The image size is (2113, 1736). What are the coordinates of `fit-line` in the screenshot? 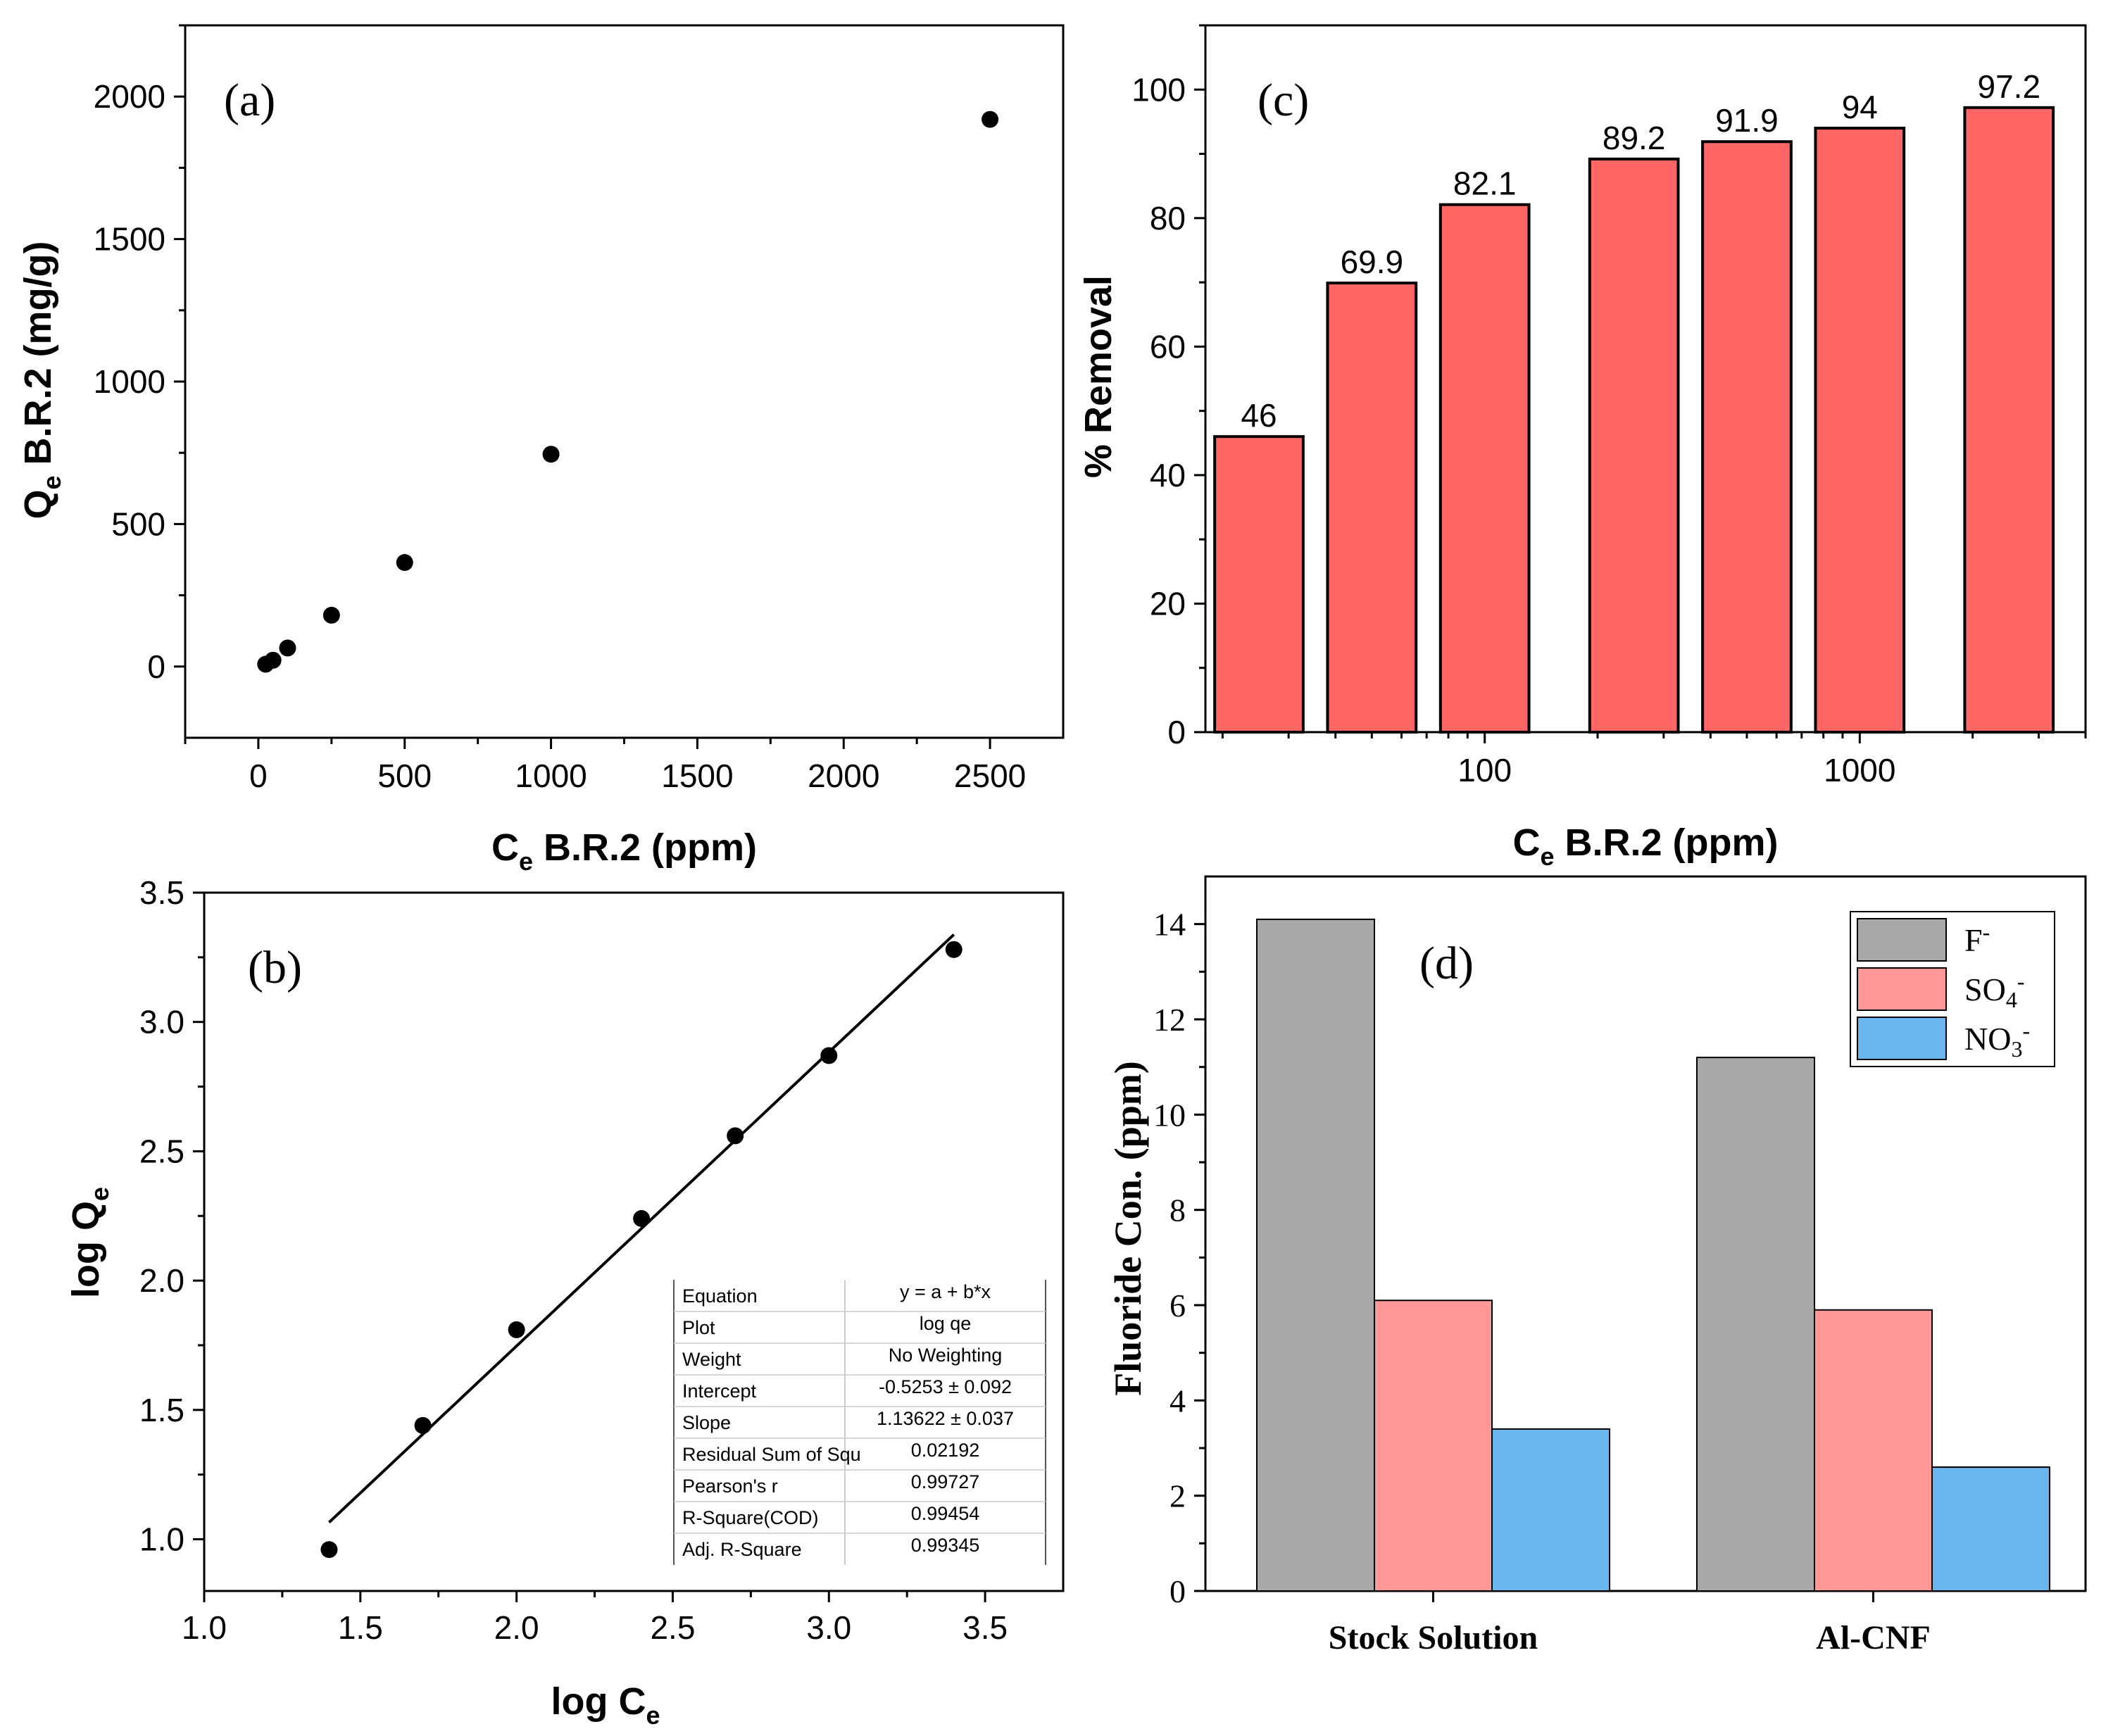 It's located at (641, 1228).